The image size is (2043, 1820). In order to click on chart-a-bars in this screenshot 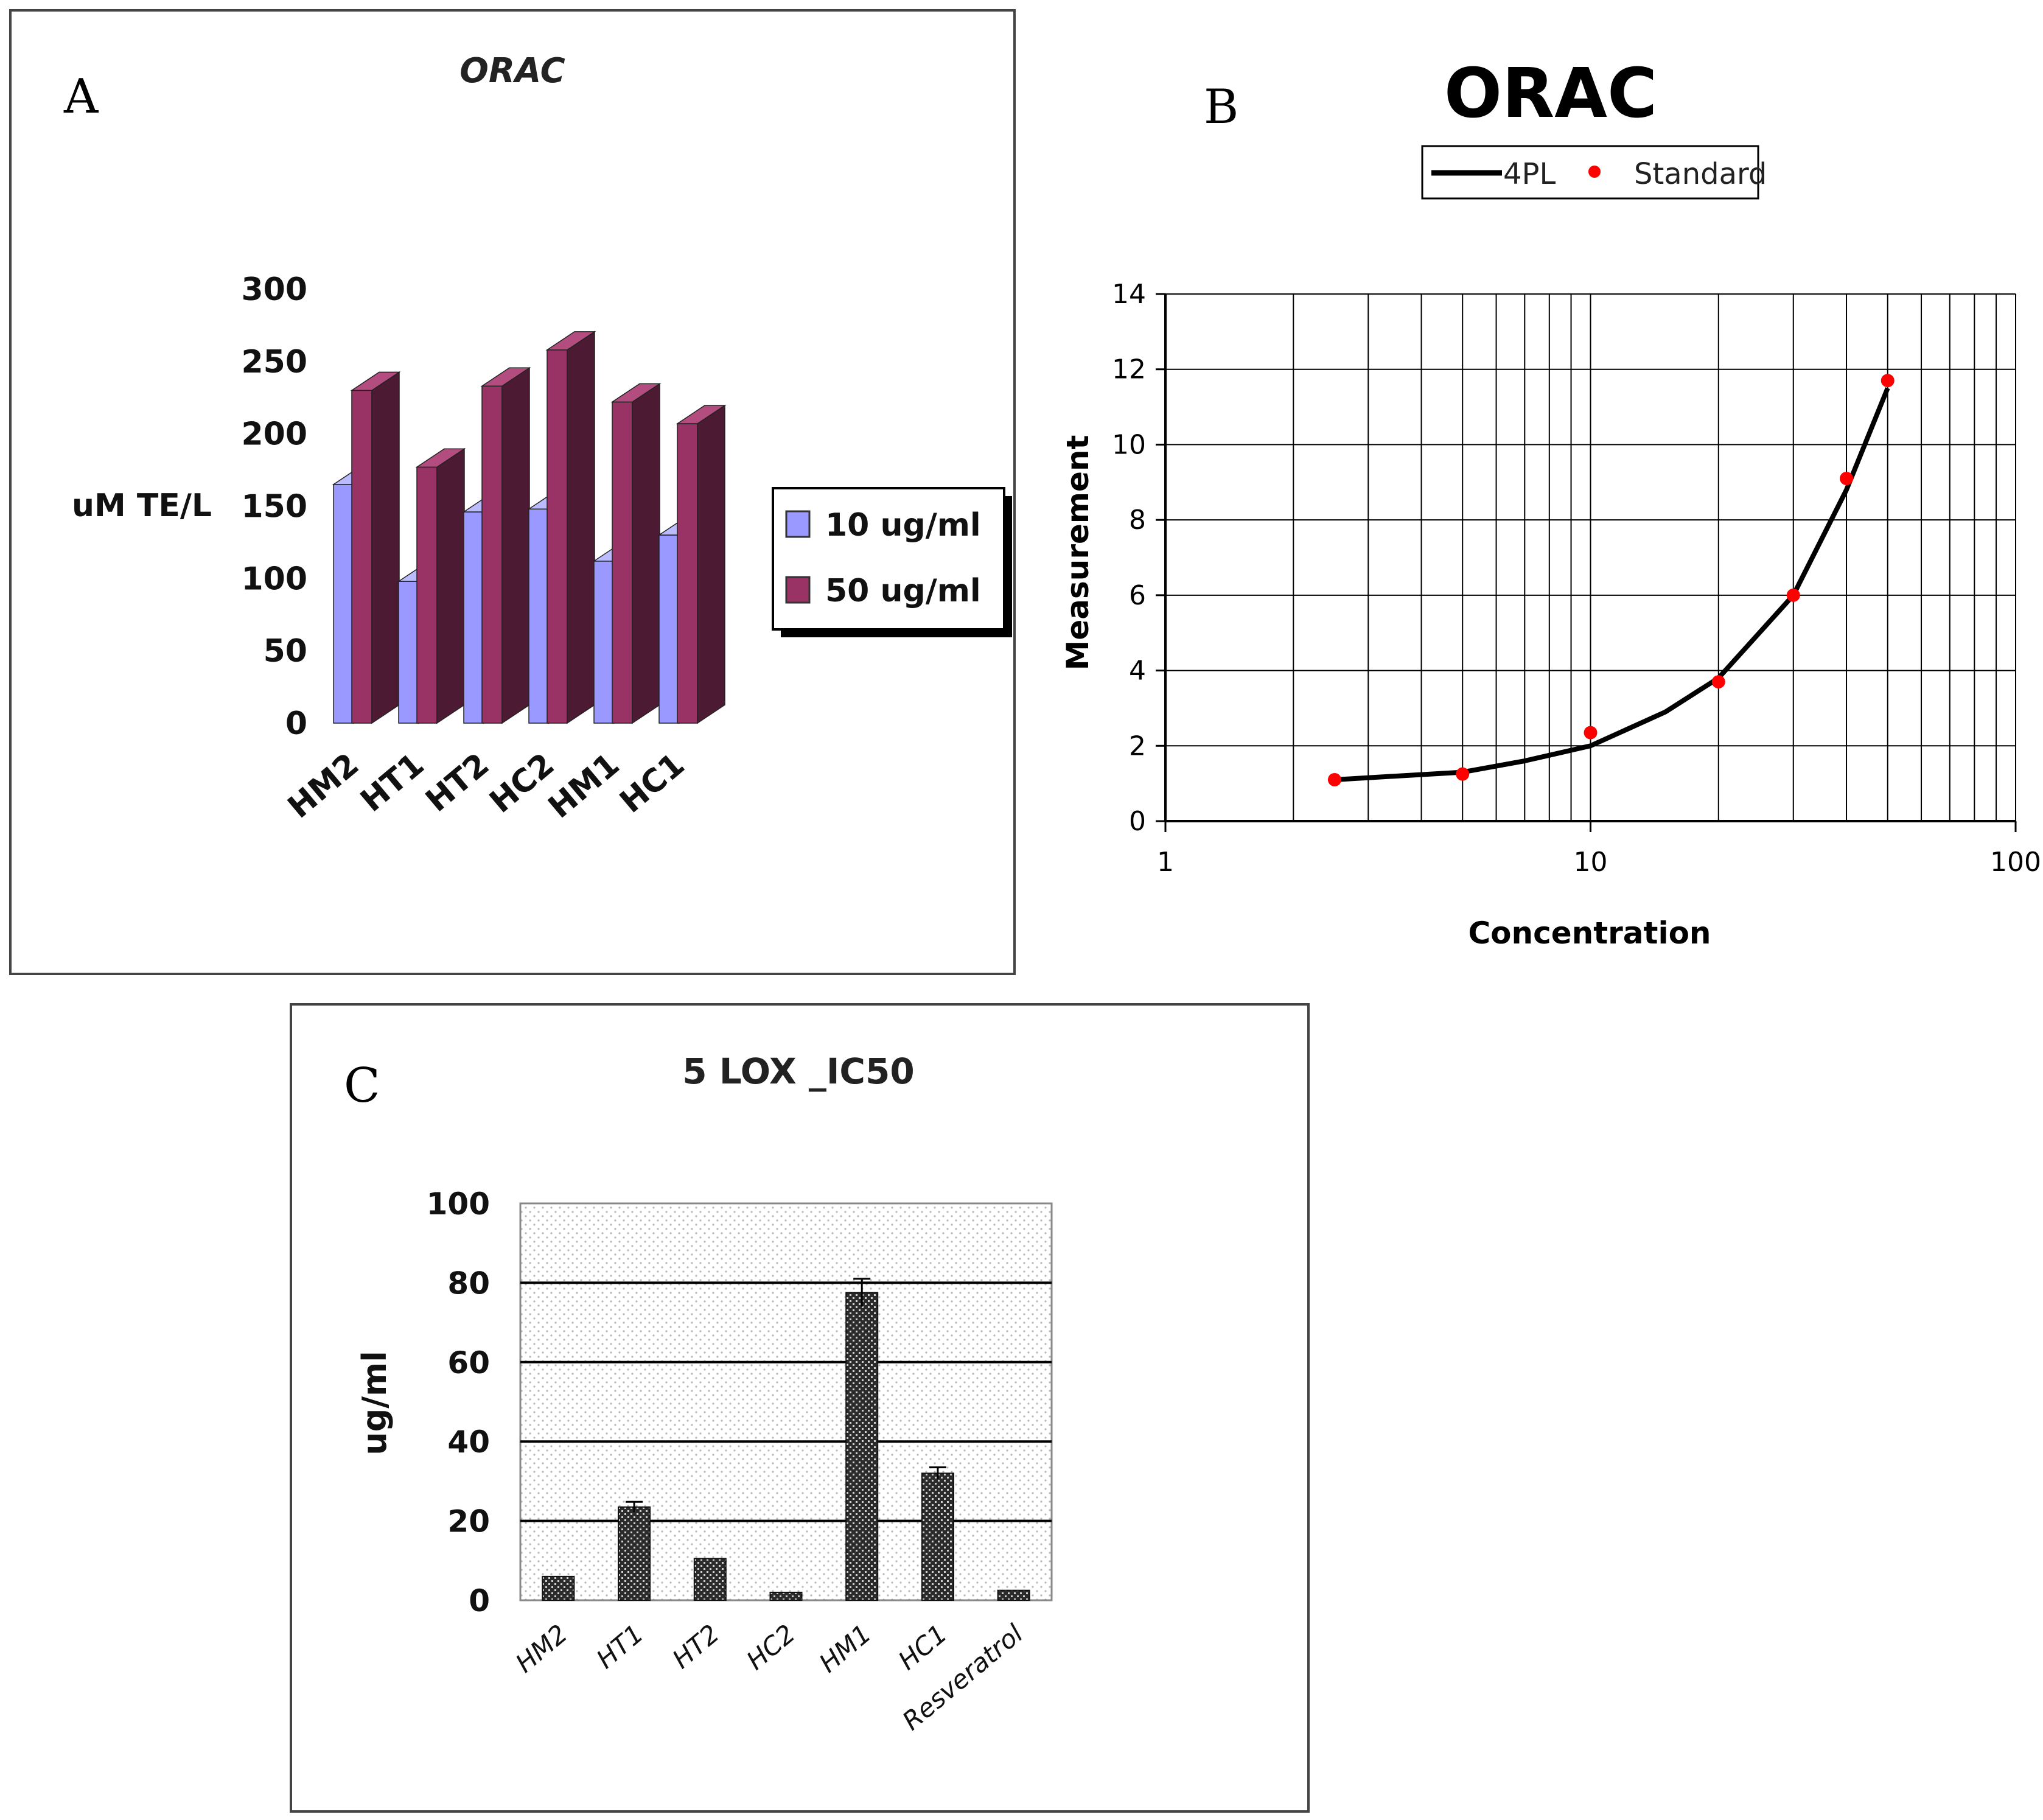, I will do `click(529, 527)`.